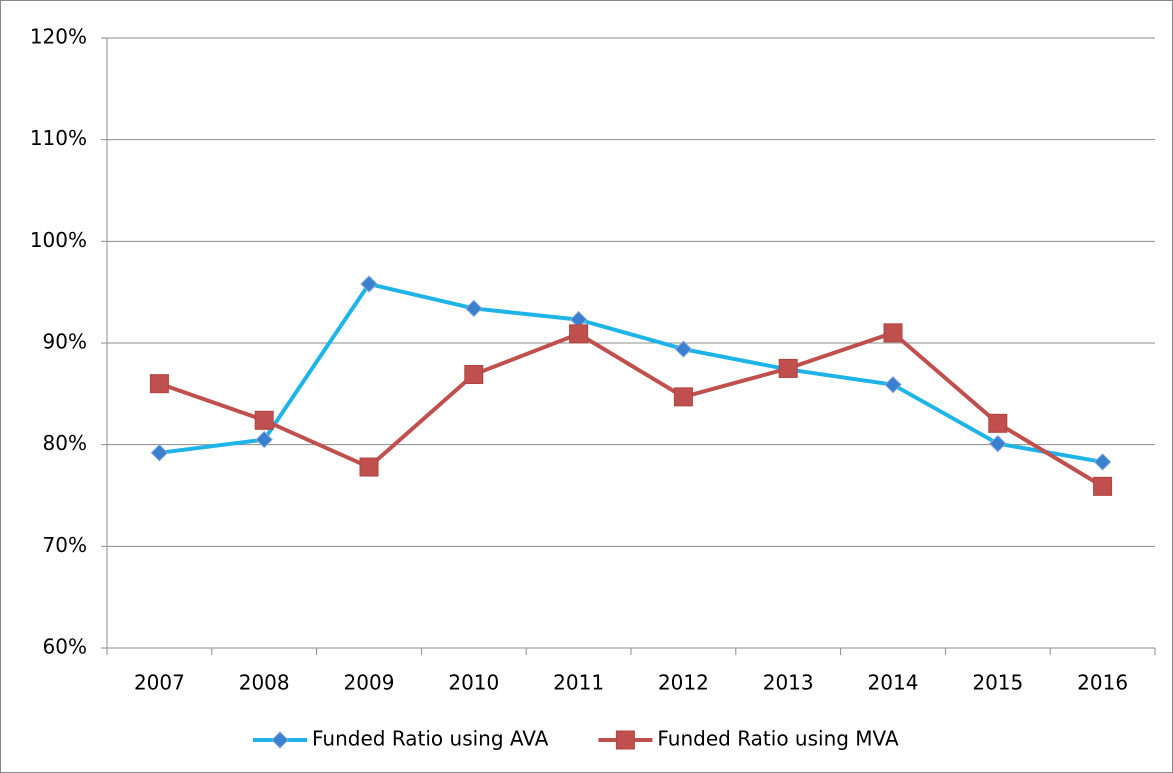  Describe the element at coordinates (65, 647) in the screenshot. I see `y-tick-label: 60%` at that location.